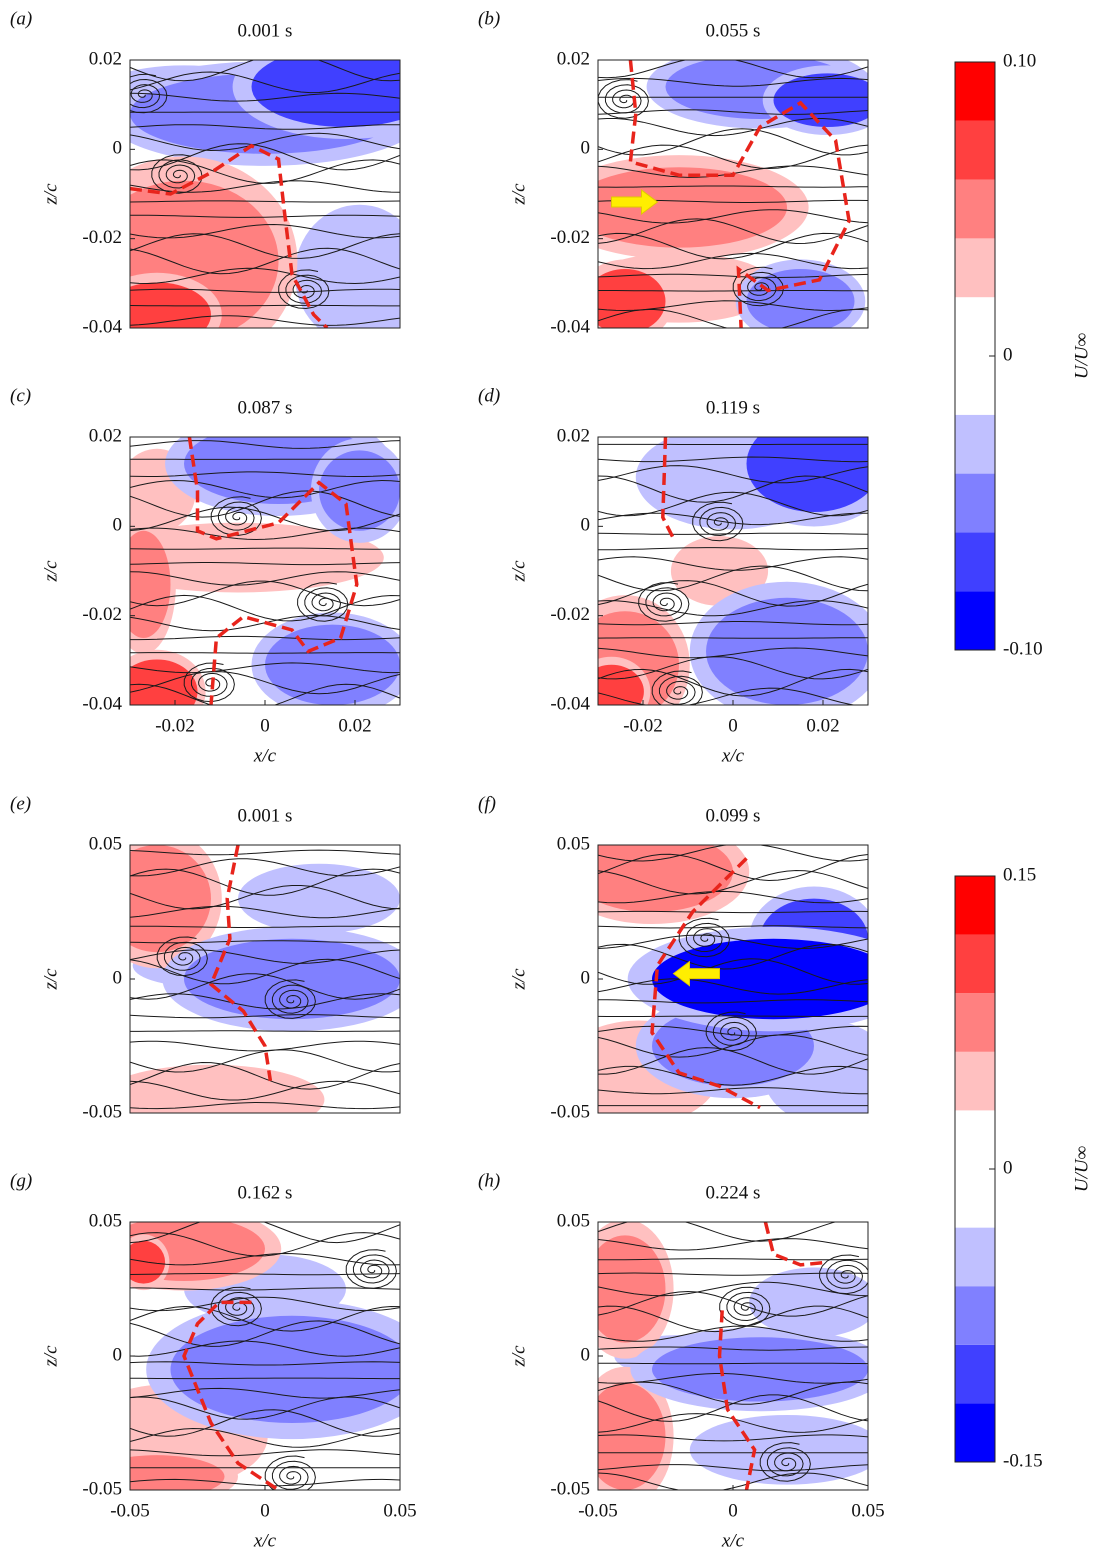  What do you see at coordinates (489, 1180) in the screenshot?
I see `panel-label: (h)` at bounding box center [489, 1180].